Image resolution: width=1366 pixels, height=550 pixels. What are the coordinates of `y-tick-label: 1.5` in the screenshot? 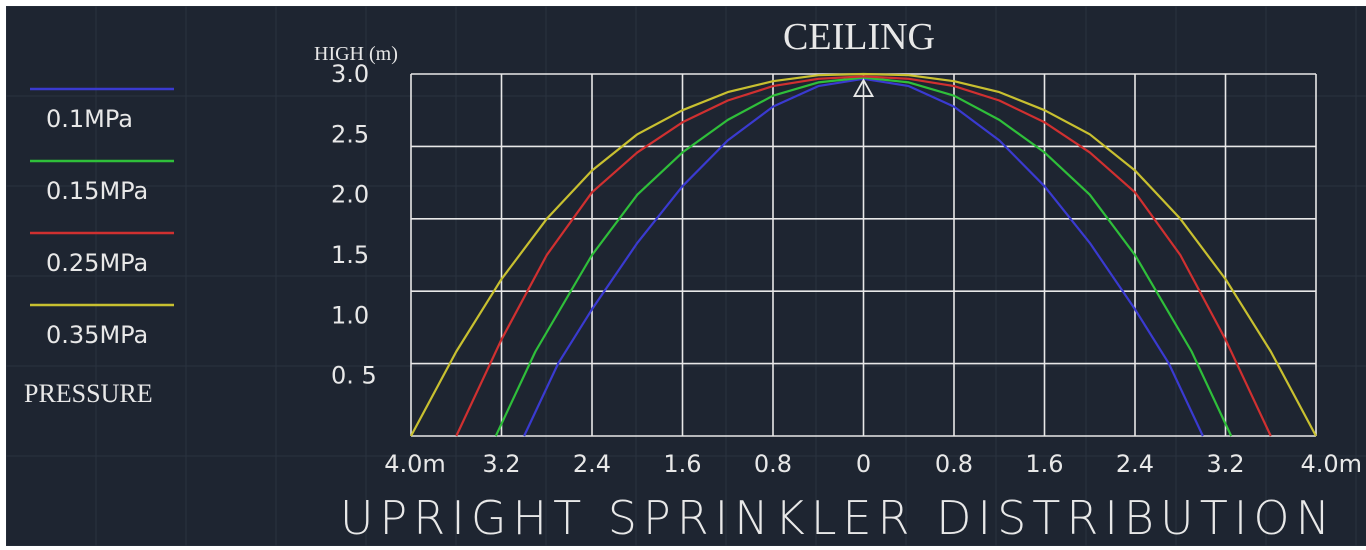 It's located at (350, 255).